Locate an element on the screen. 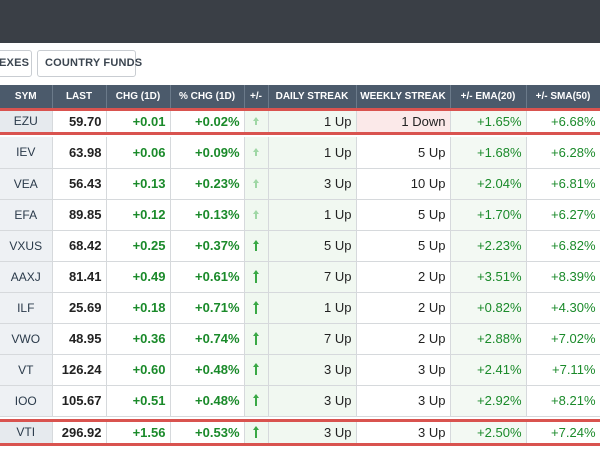  table-row: VTI 296.92 +1.56 +0.53% 3 Up 3 Up +2.50% +7.24% is located at coordinates (300, 432).